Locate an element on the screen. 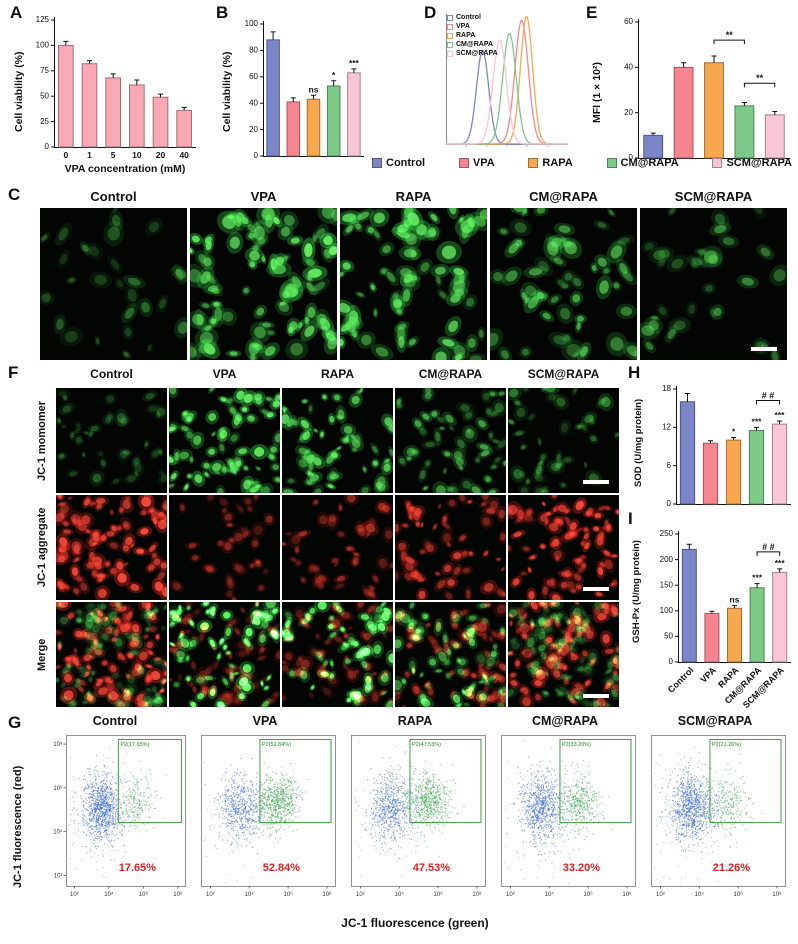 This screenshot has height=944, width=798. flow-legend-label: RAPA is located at coordinates (466, 36).